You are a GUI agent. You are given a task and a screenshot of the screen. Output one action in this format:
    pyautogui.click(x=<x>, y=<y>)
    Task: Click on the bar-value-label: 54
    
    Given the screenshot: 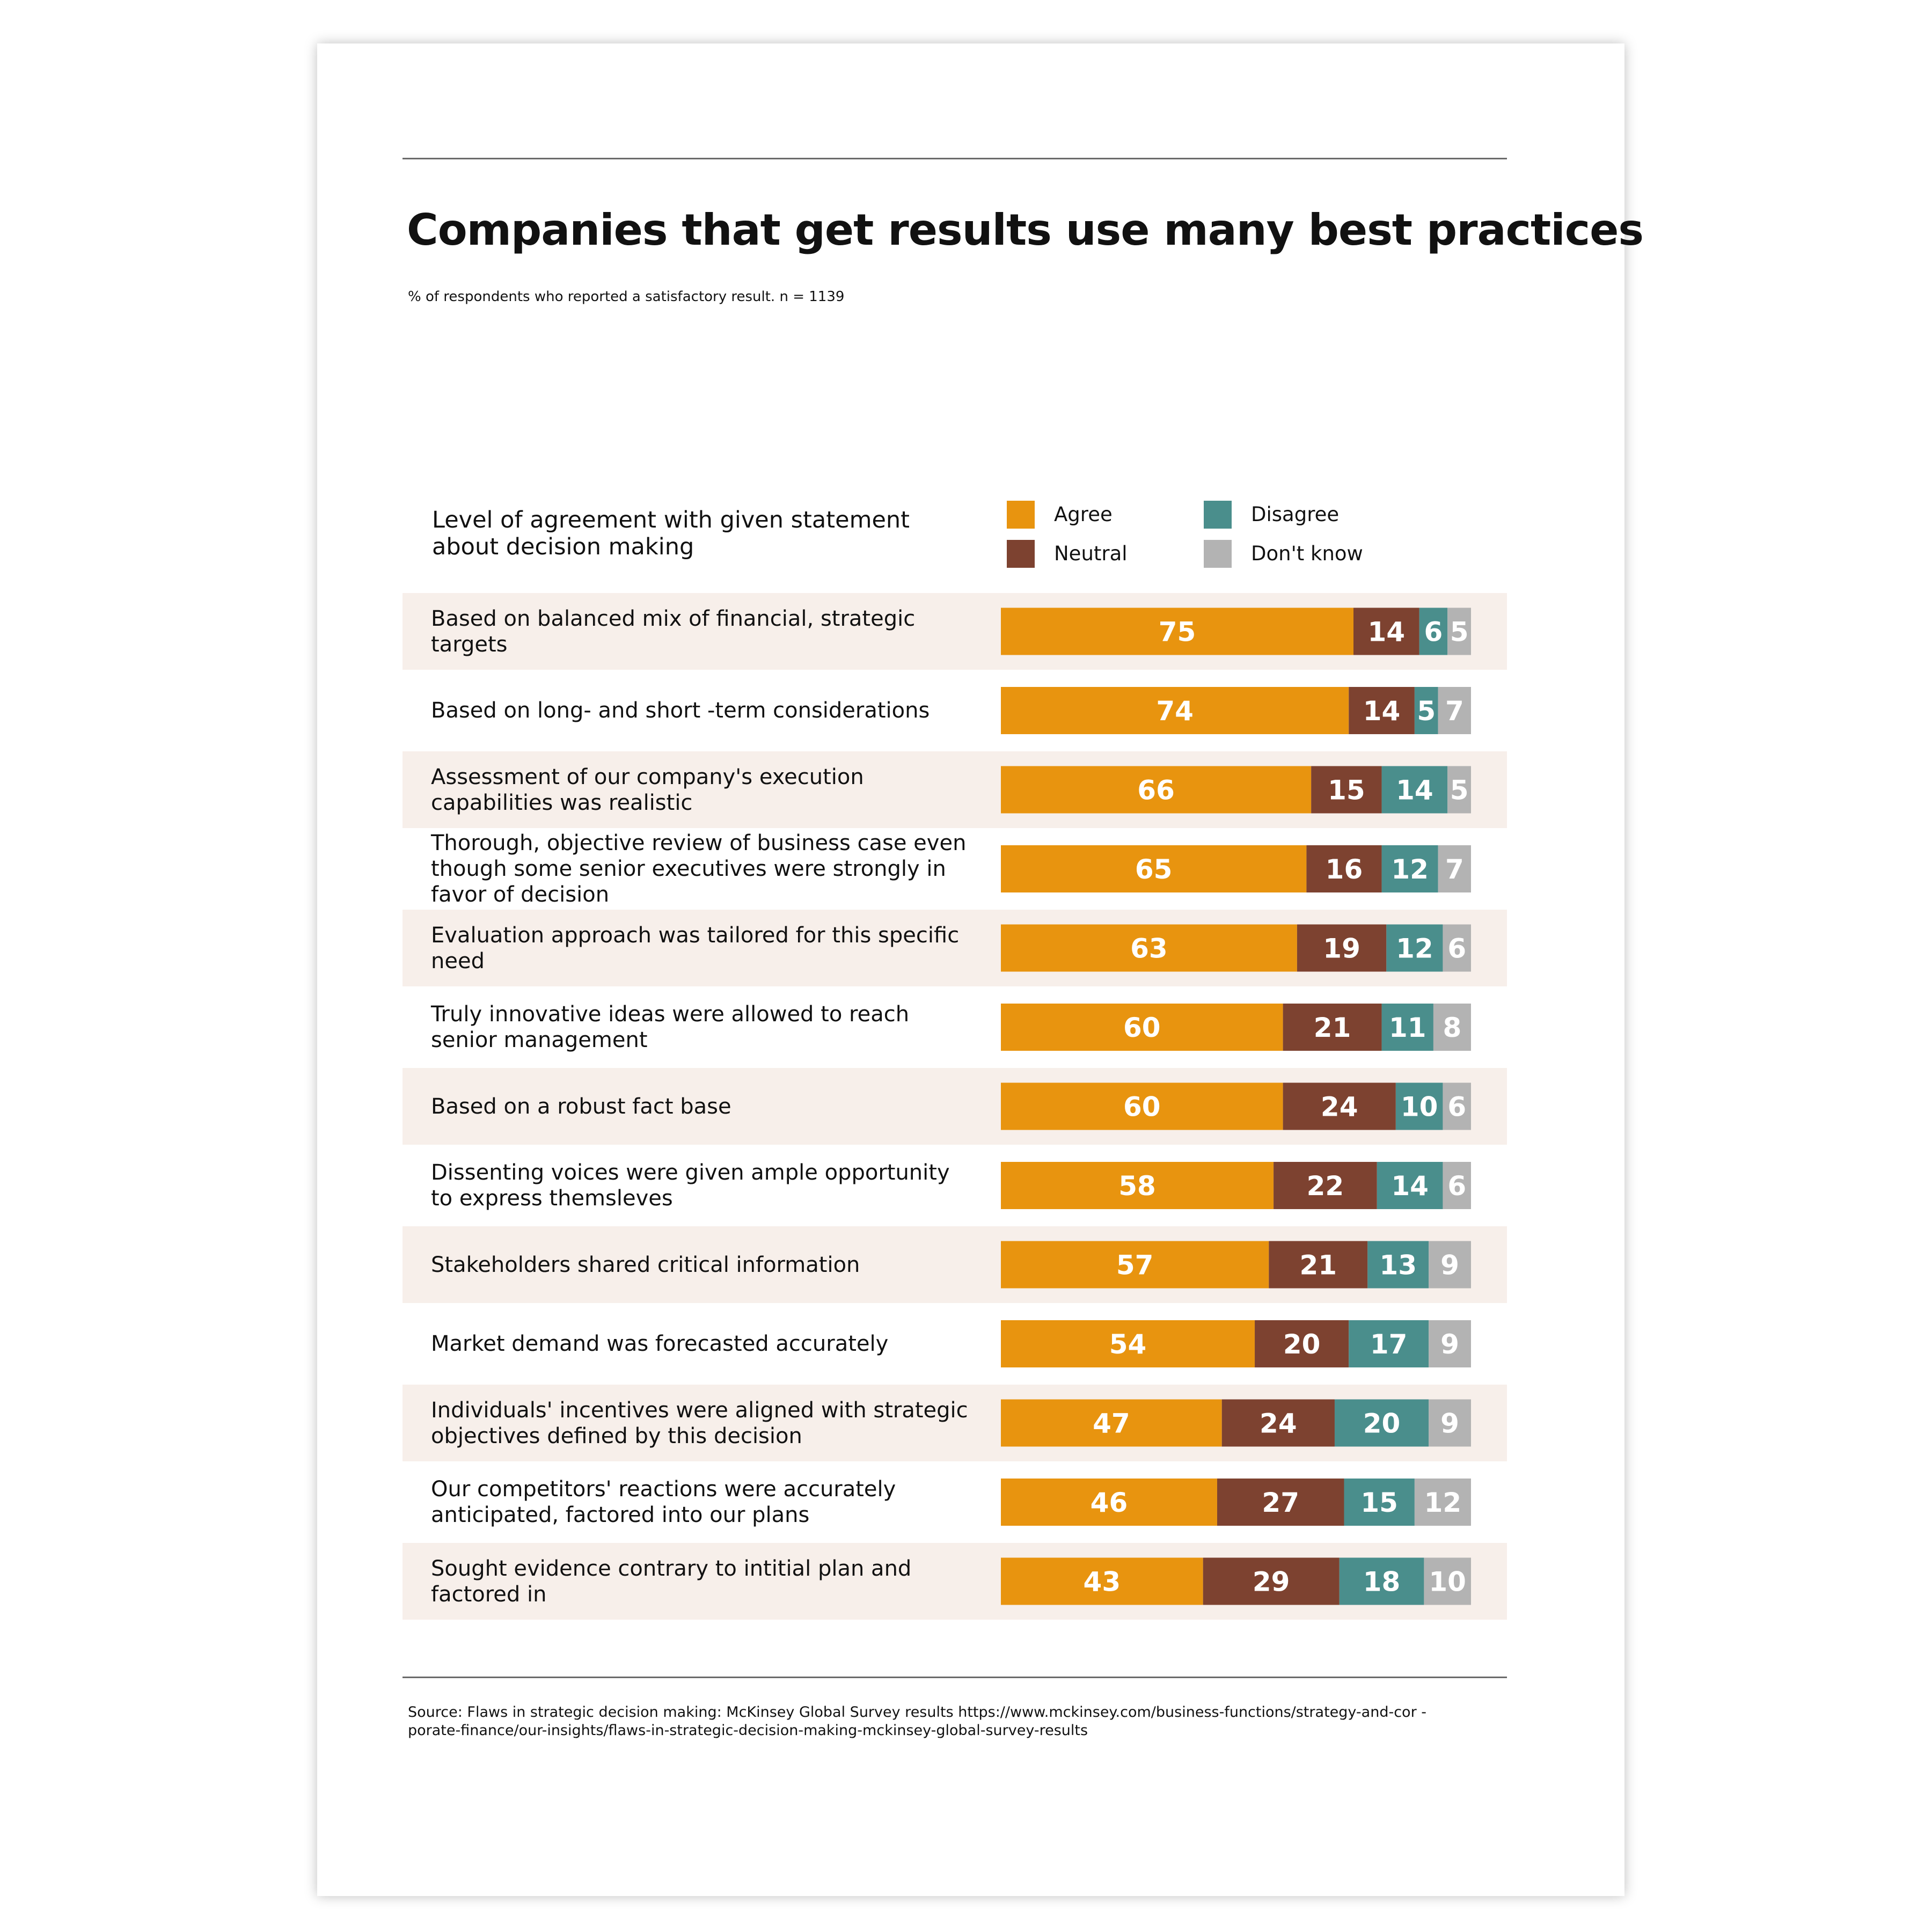 What is the action you would take?
    pyautogui.click(x=1128, y=1344)
    